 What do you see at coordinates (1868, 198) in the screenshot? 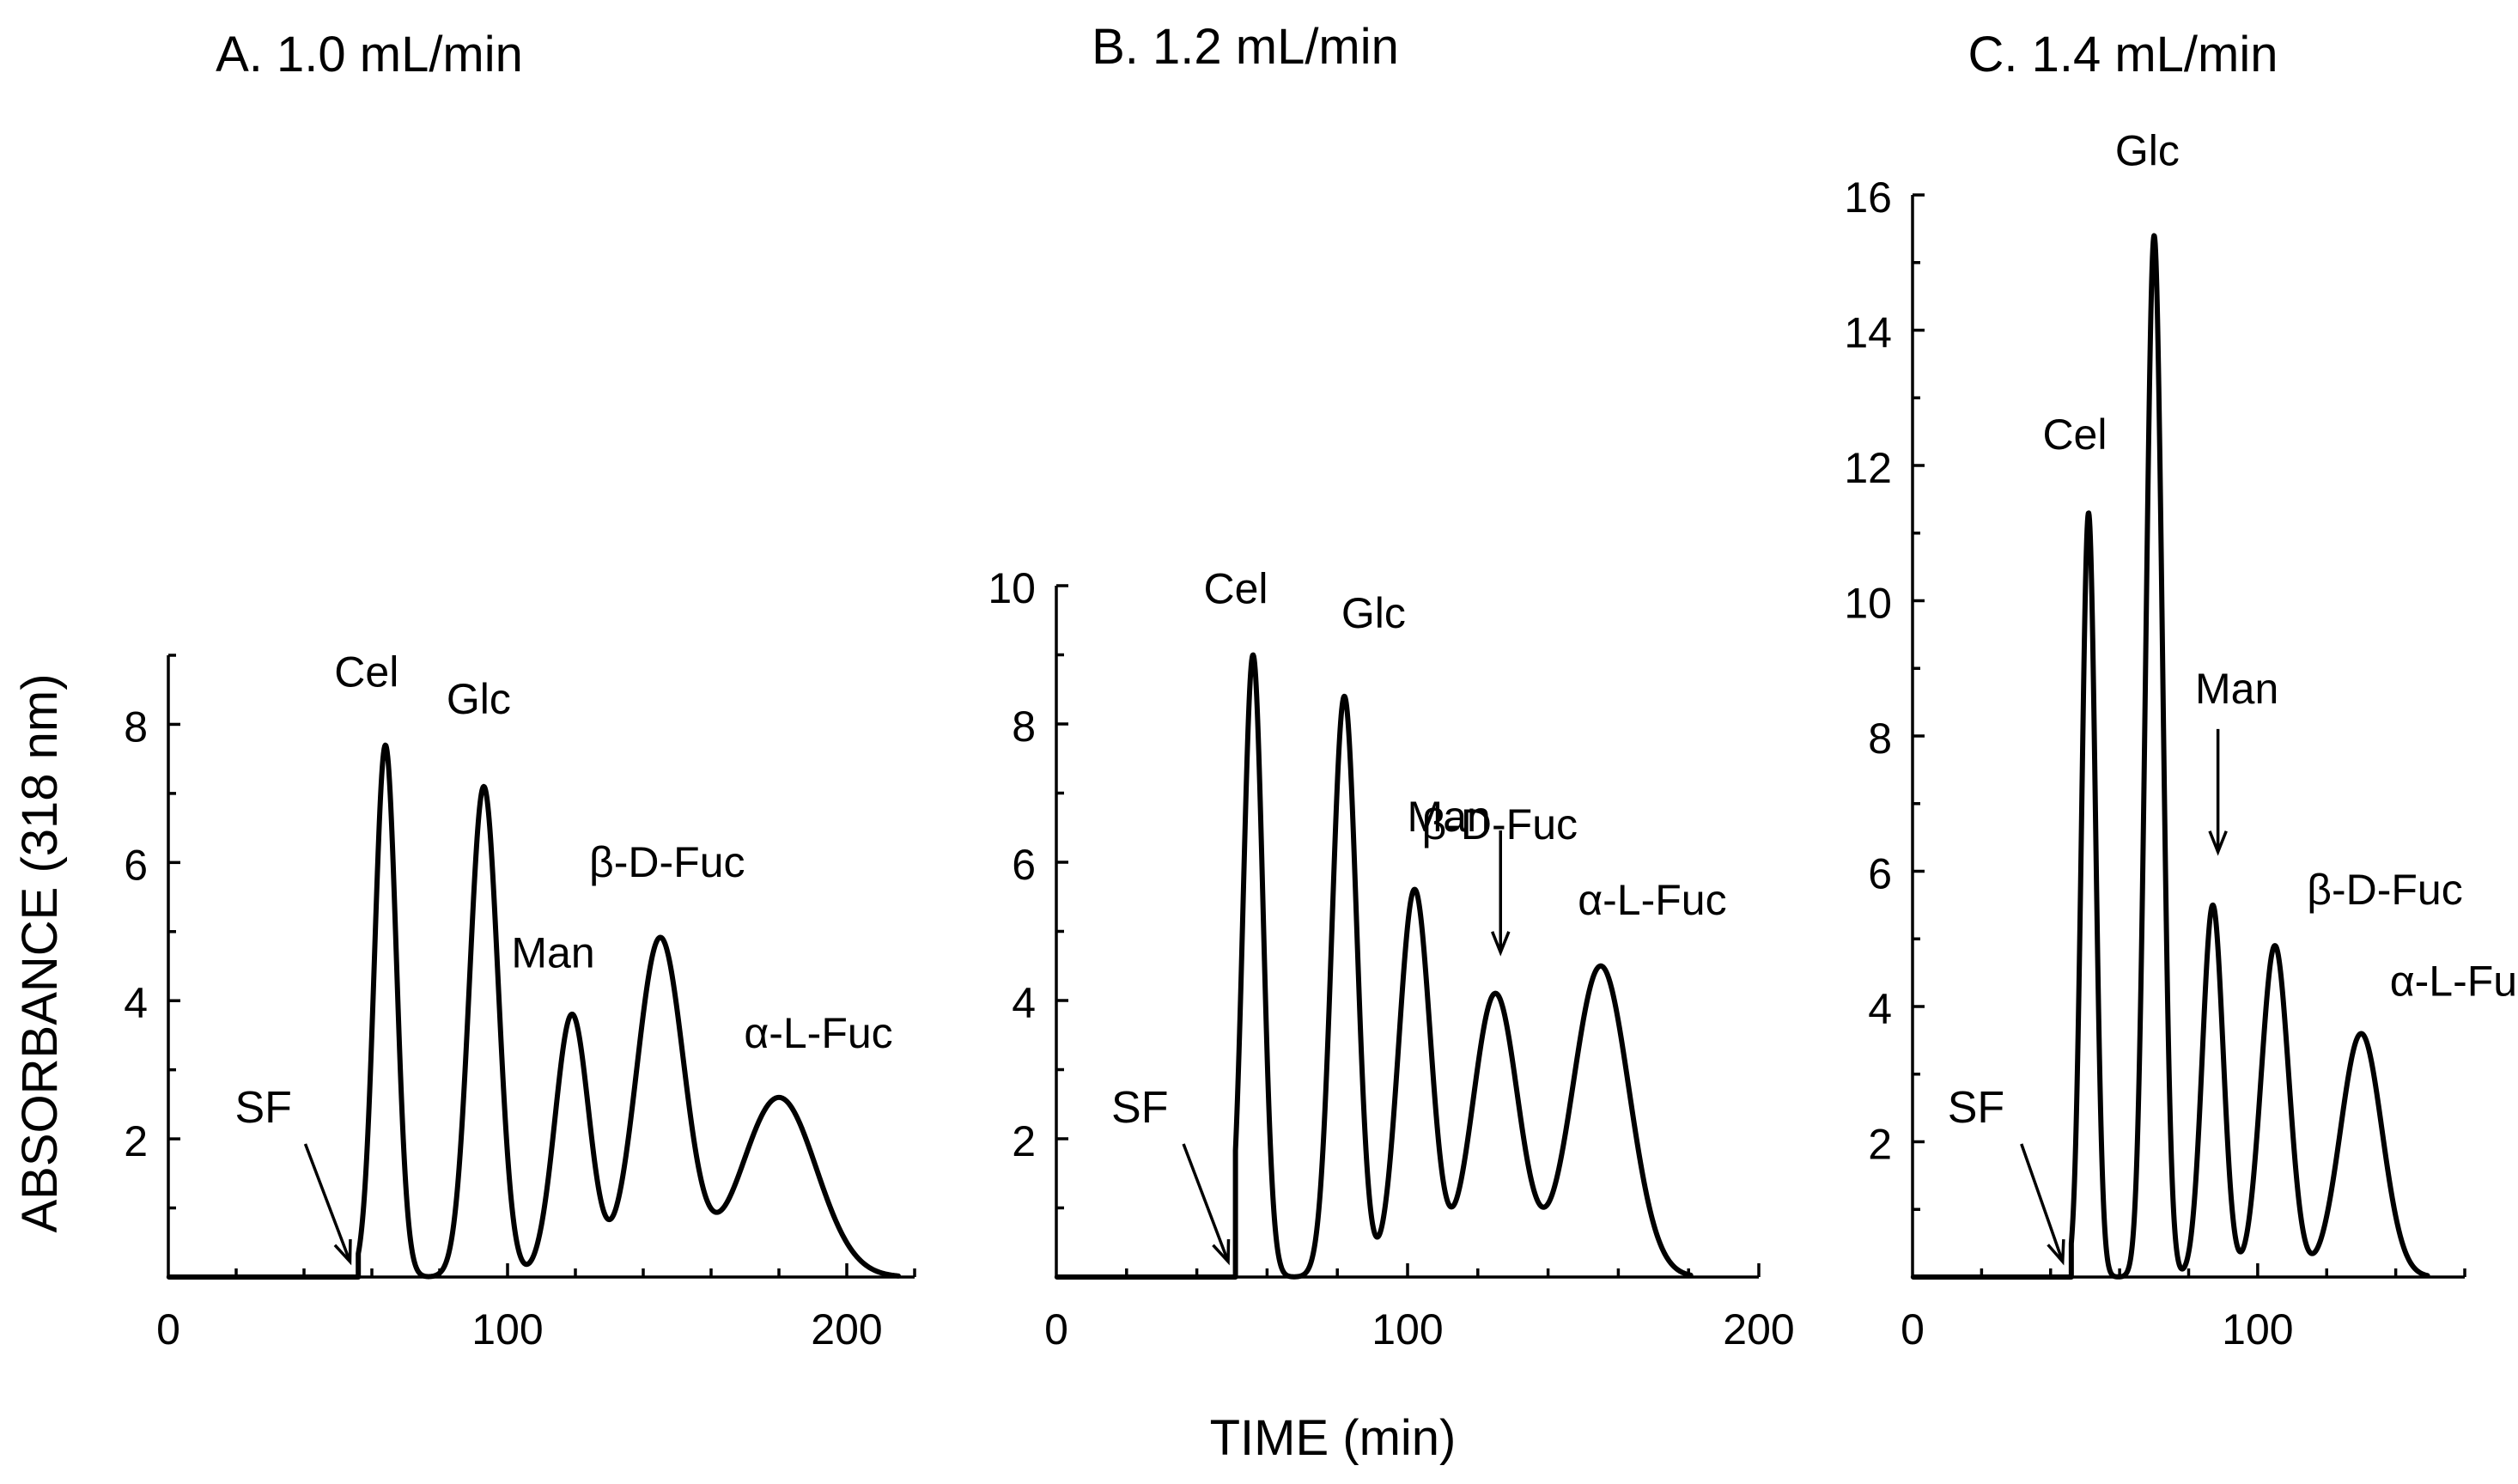
I see `y-tick-label: 16` at bounding box center [1868, 198].